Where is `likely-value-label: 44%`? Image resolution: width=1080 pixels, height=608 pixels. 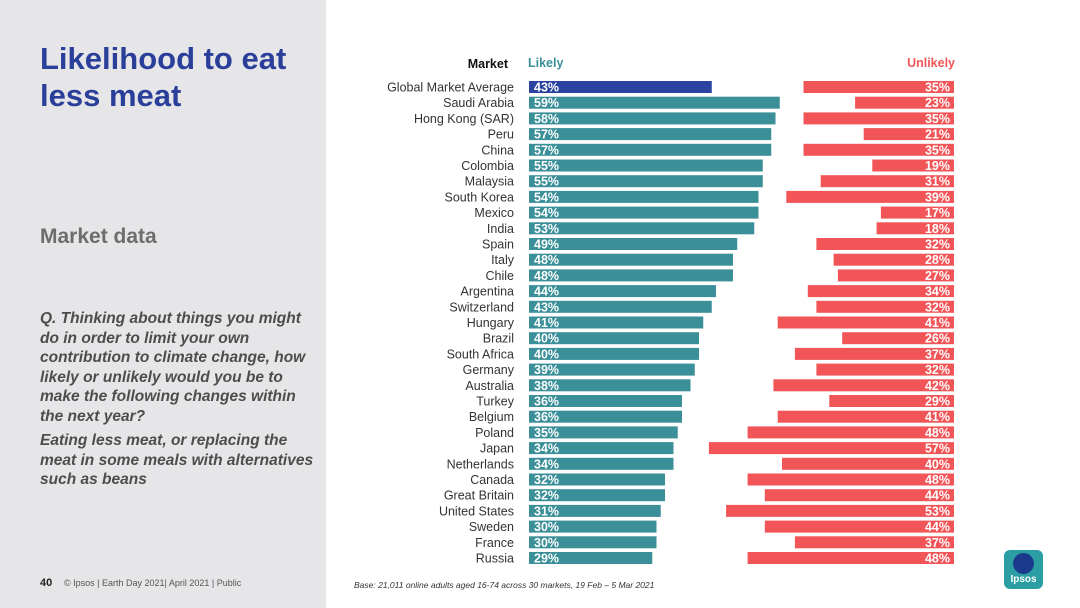 likely-value-label: 44% is located at coordinates (546, 292).